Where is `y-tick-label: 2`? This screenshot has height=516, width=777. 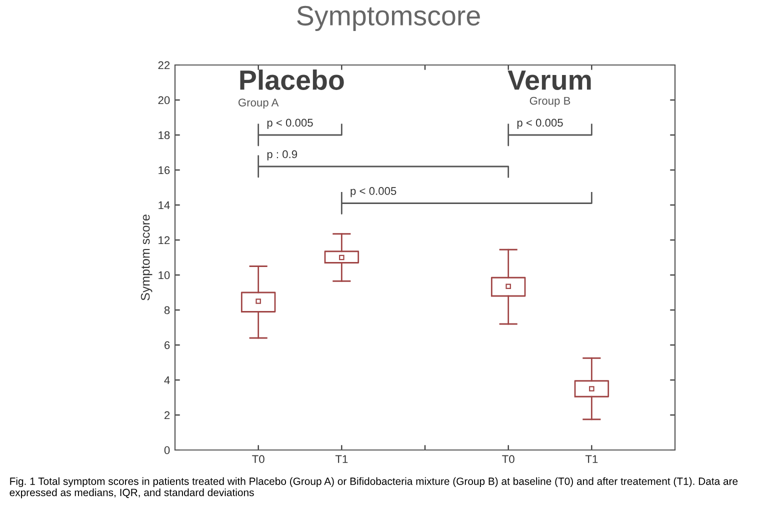
y-tick-label: 2 is located at coordinates (167, 415).